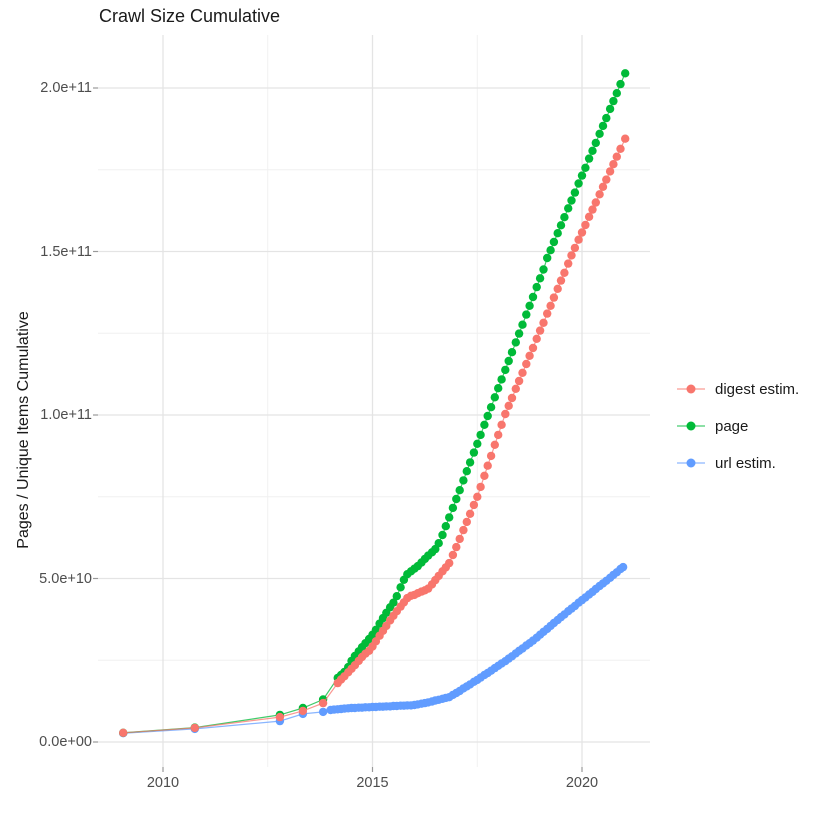  I want to click on legend-item: url estim., so click(737, 463).